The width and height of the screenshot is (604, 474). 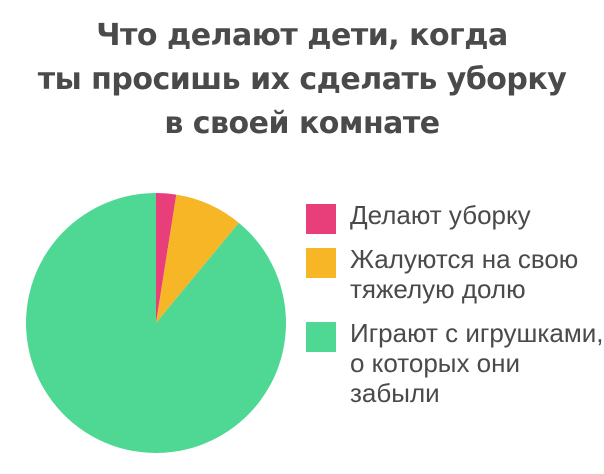 What do you see at coordinates (321, 263) in the screenshot?
I see `legend-swatch-complaining` at bounding box center [321, 263].